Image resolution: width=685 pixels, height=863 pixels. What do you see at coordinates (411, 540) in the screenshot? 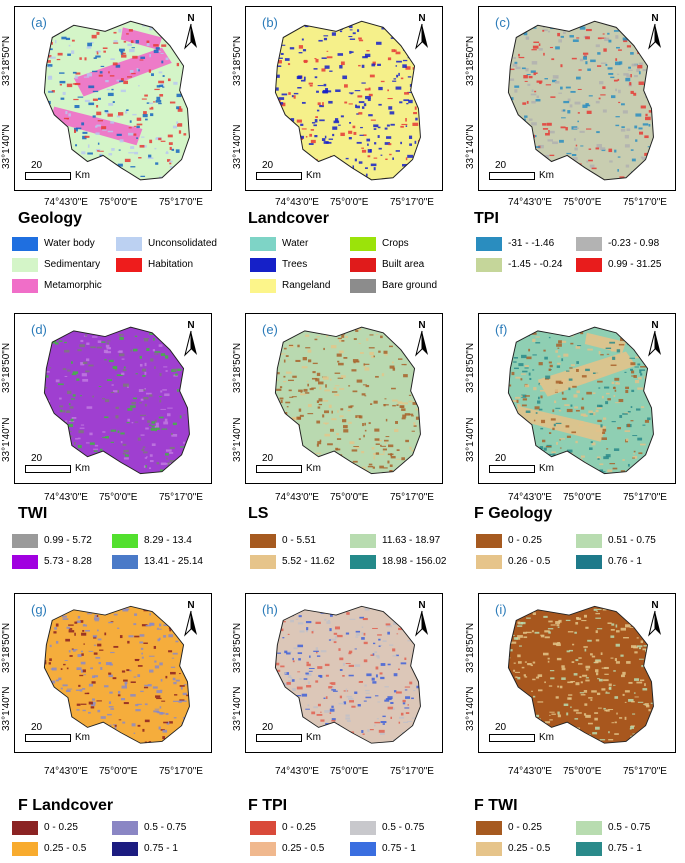
I see `legend-label: 11.63 - 18.97` at bounding box center [411, 540].